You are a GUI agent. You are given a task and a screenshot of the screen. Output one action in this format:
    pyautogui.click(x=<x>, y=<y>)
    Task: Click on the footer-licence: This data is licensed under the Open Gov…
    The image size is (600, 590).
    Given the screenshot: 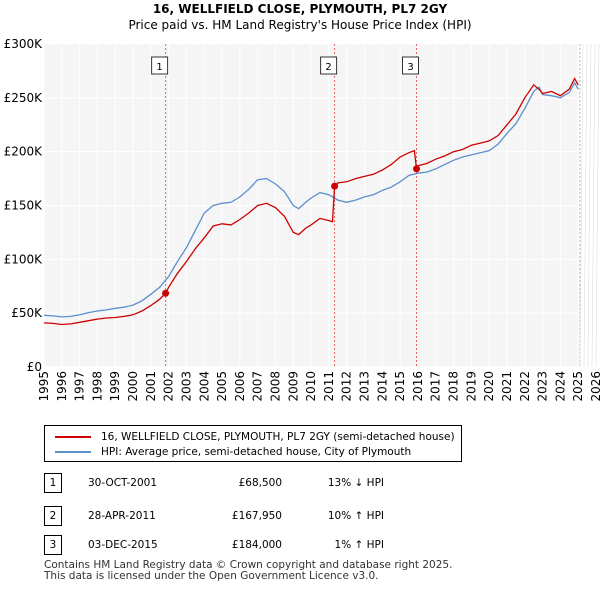 What is the action you would take?
    pyautogui.click(x=211, y=576)
    